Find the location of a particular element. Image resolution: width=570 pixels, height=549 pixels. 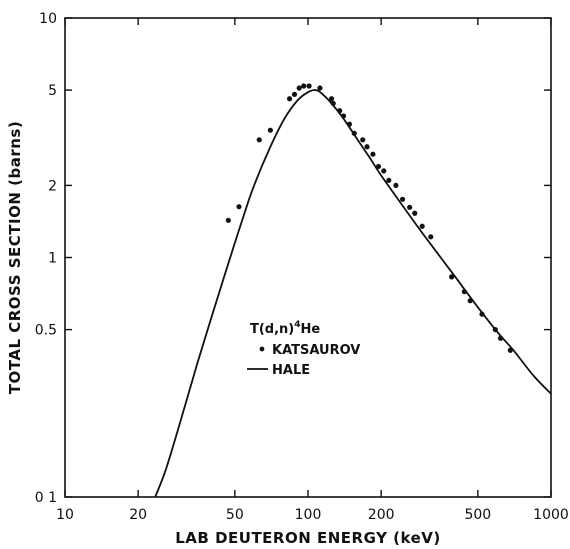

legend-title-tail: He is located at coordinates (311, 329).